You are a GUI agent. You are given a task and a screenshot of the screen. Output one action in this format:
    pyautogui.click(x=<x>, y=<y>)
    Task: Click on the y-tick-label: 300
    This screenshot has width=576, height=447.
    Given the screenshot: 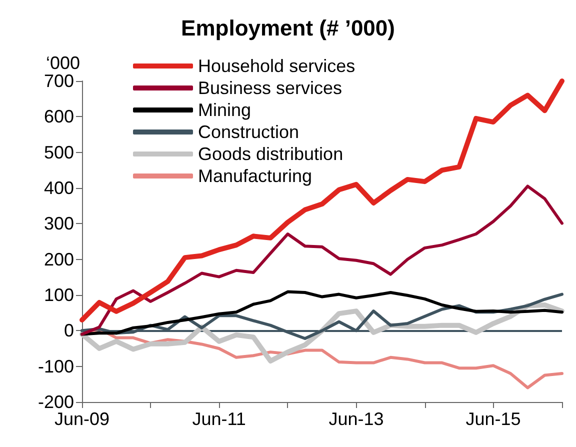 What is the action you would take?
    pyautogui.click(x=59, y=224)
    